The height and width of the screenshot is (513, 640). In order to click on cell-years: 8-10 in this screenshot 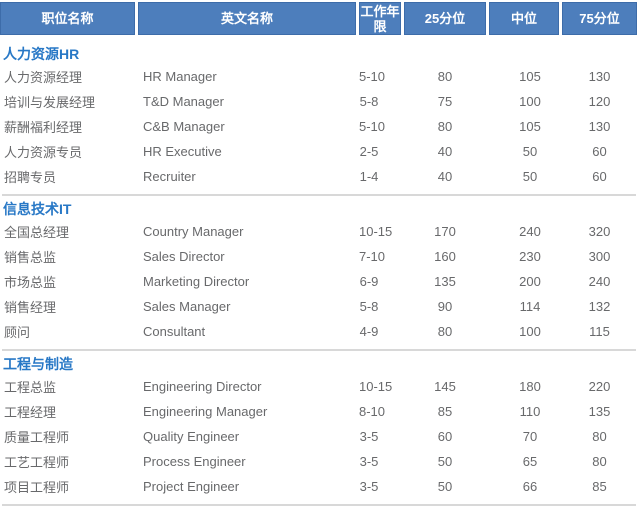, I will do `click(372, 411)`.